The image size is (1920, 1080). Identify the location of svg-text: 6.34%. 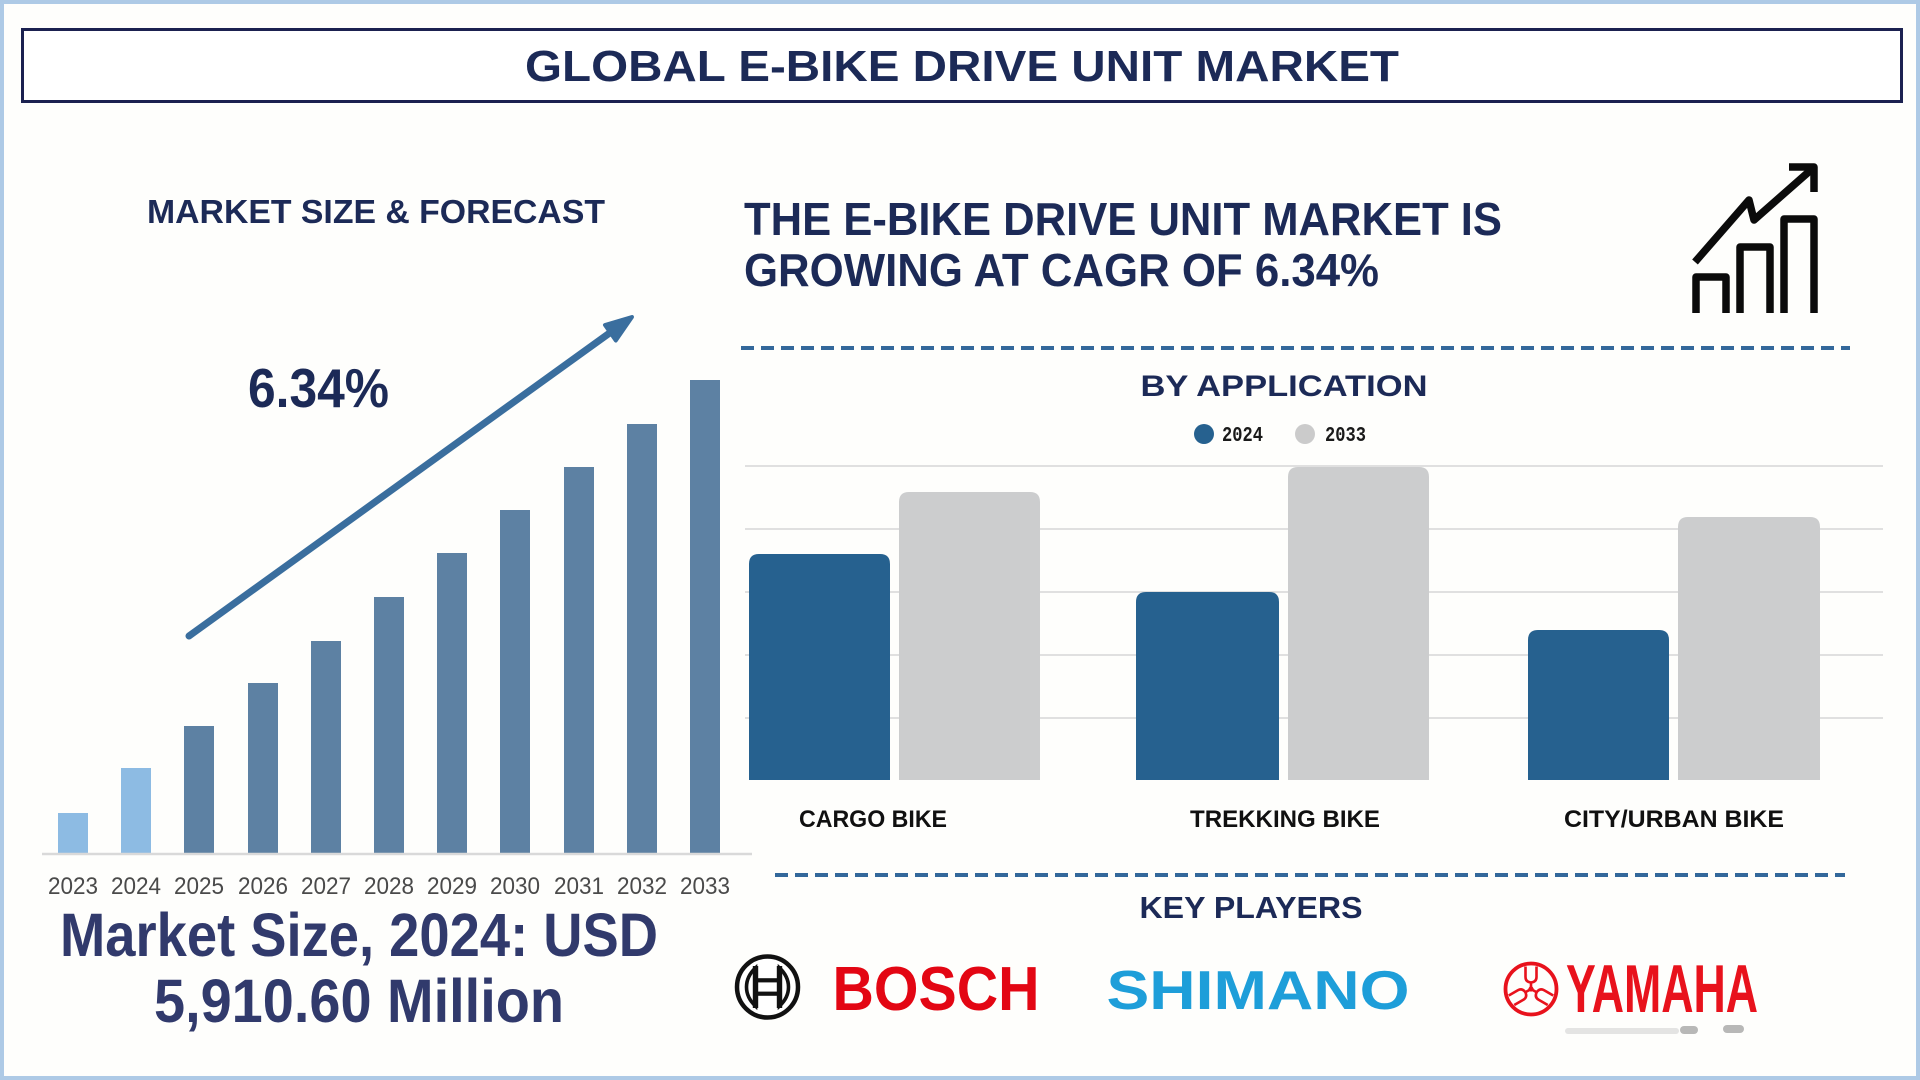
(318, 388).